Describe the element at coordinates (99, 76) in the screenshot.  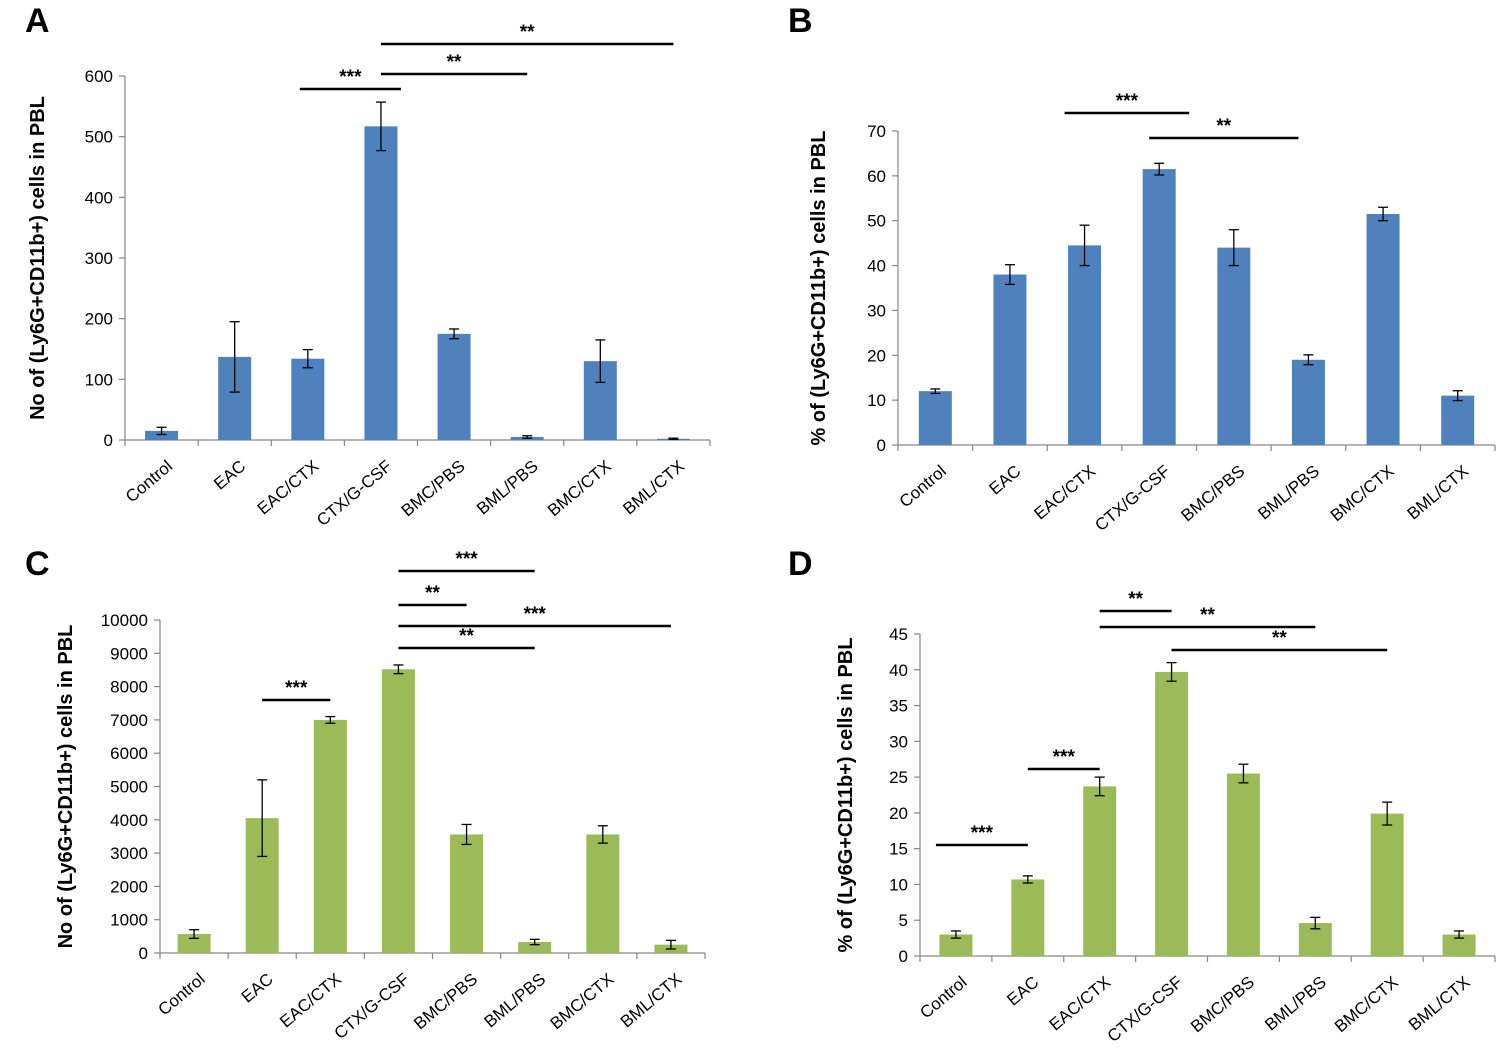
I see `y-tick-label: 600` at that location.